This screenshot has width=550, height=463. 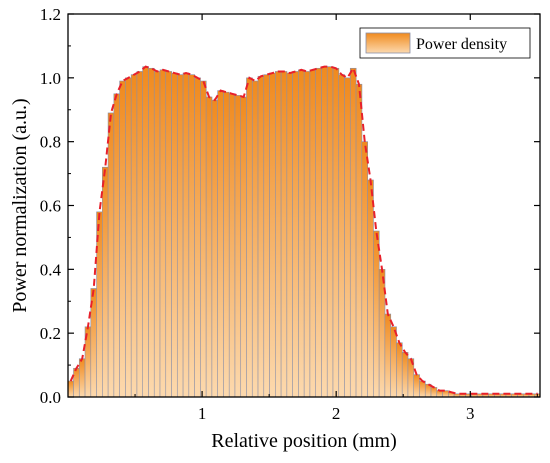 I want to click on y-tick-label: 0.2, so click(x=50, y=333).